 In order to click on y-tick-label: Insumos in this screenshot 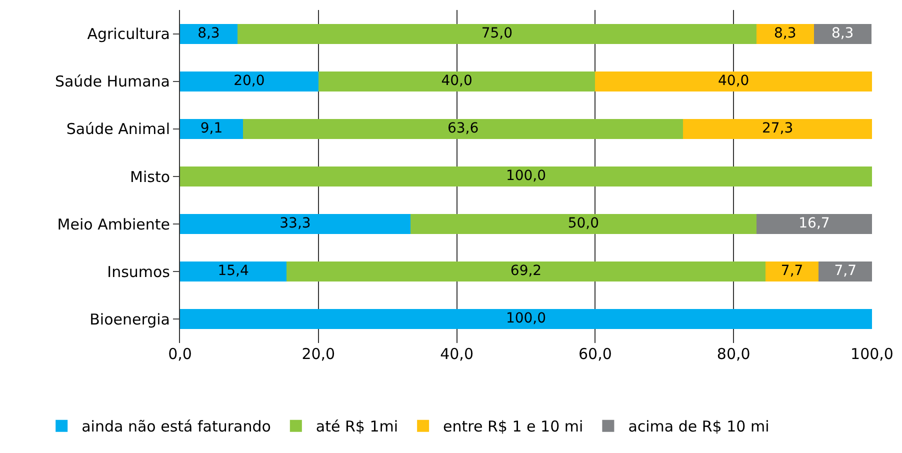, I will do `click(138, 271)`.